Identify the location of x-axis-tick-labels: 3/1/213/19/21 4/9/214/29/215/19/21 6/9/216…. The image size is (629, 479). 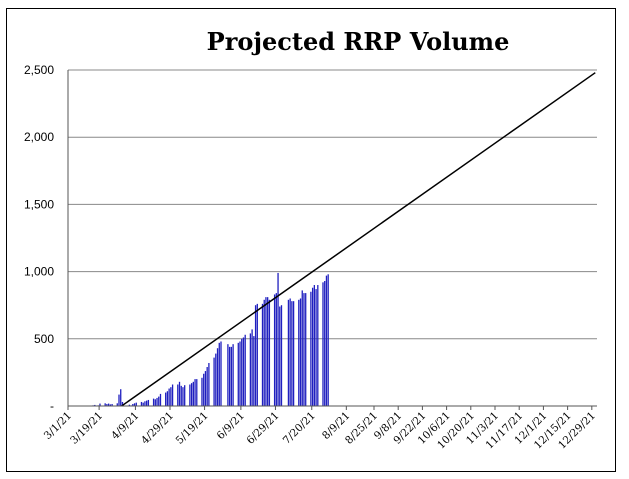
(320, 428).